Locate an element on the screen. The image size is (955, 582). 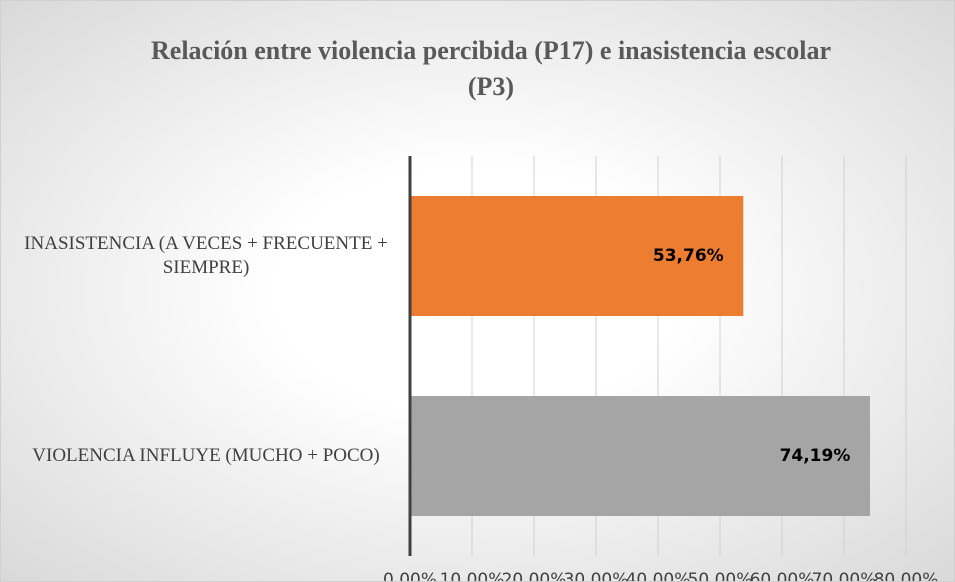
x-tick-label: 30,00% is located at coordinates (596, 575).